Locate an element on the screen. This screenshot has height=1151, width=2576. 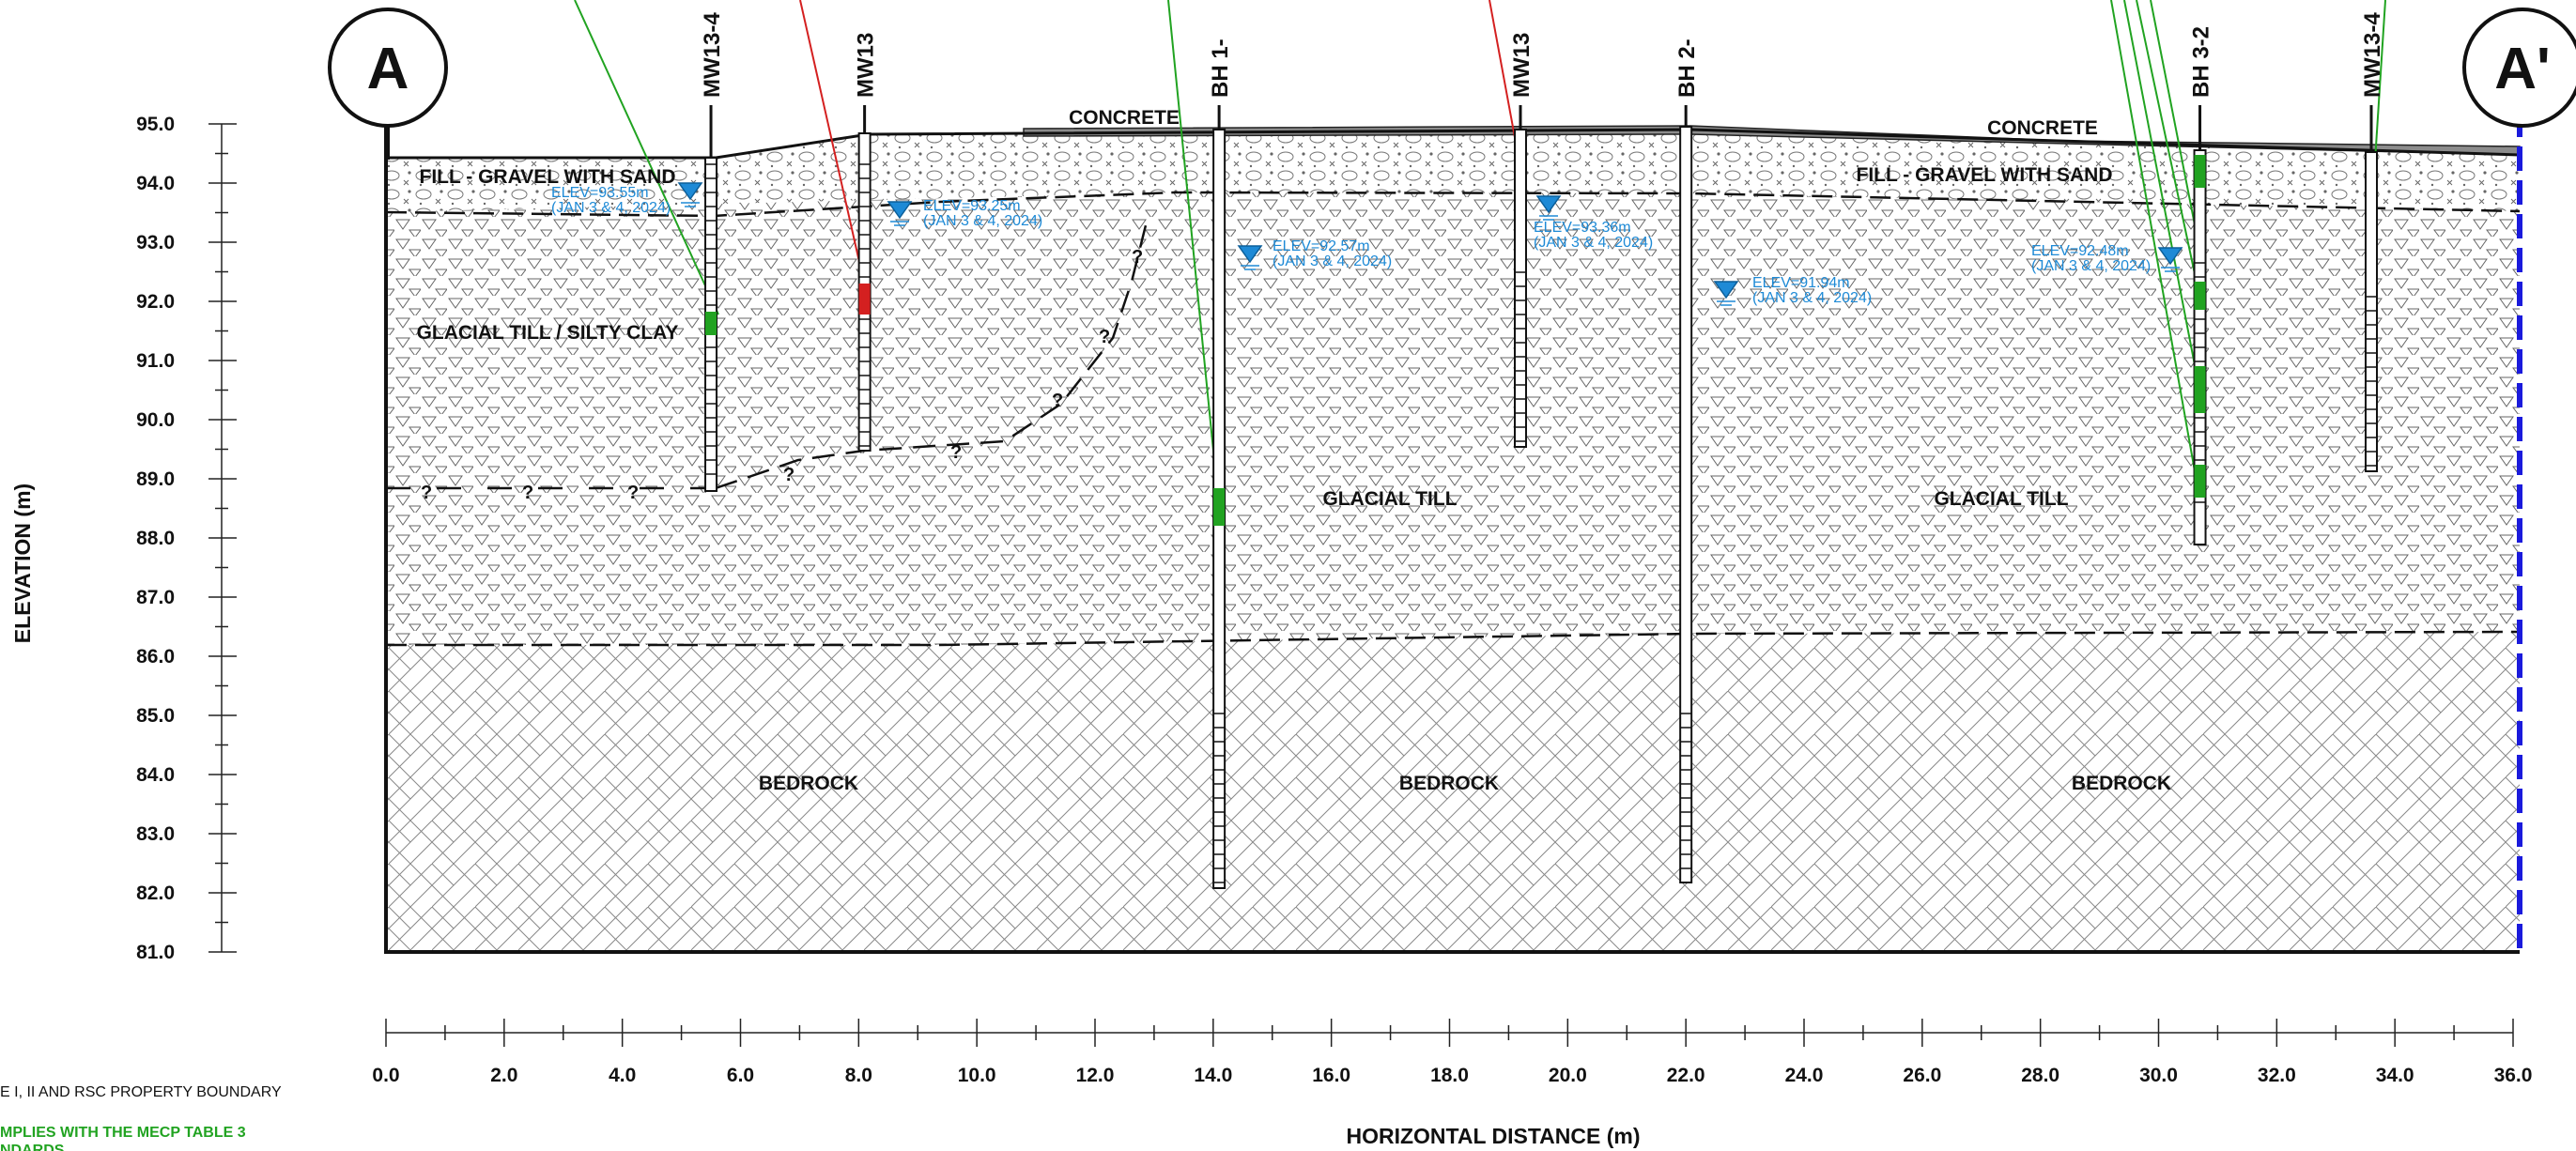
y-tick-label: 94.0 is located at coordinates (155, 183).